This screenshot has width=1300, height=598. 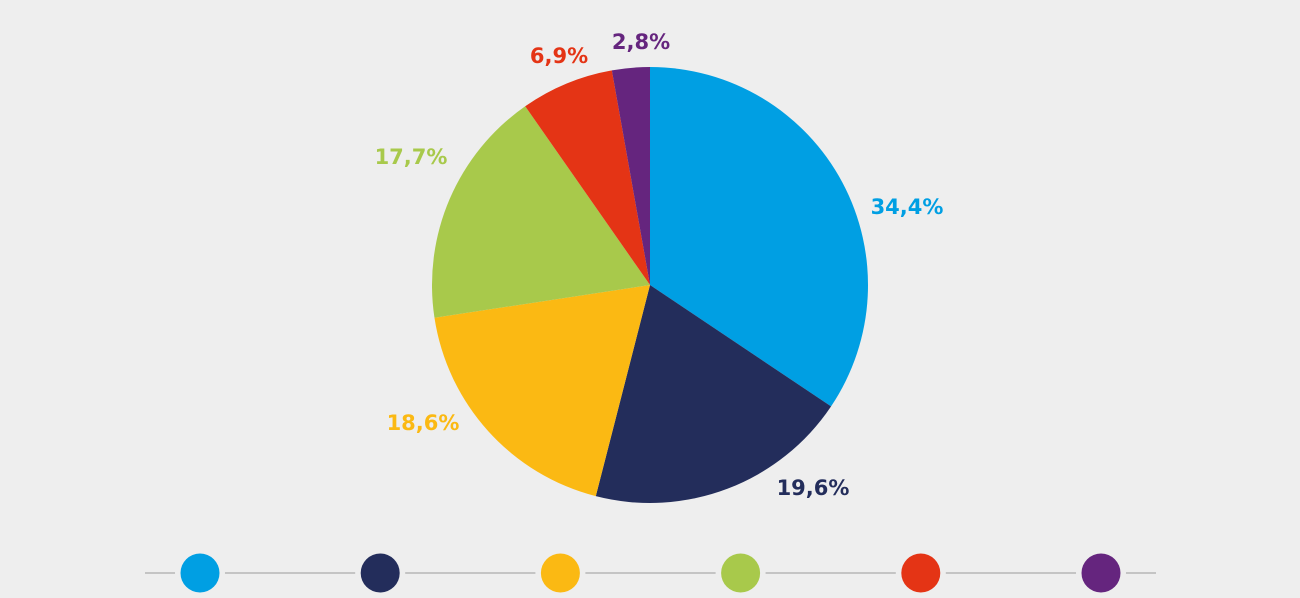 What do you see at coordinates (411, 157) in the screenshot?
I see `slice-value-label: 17,7%` at bounding box center [411, 157].